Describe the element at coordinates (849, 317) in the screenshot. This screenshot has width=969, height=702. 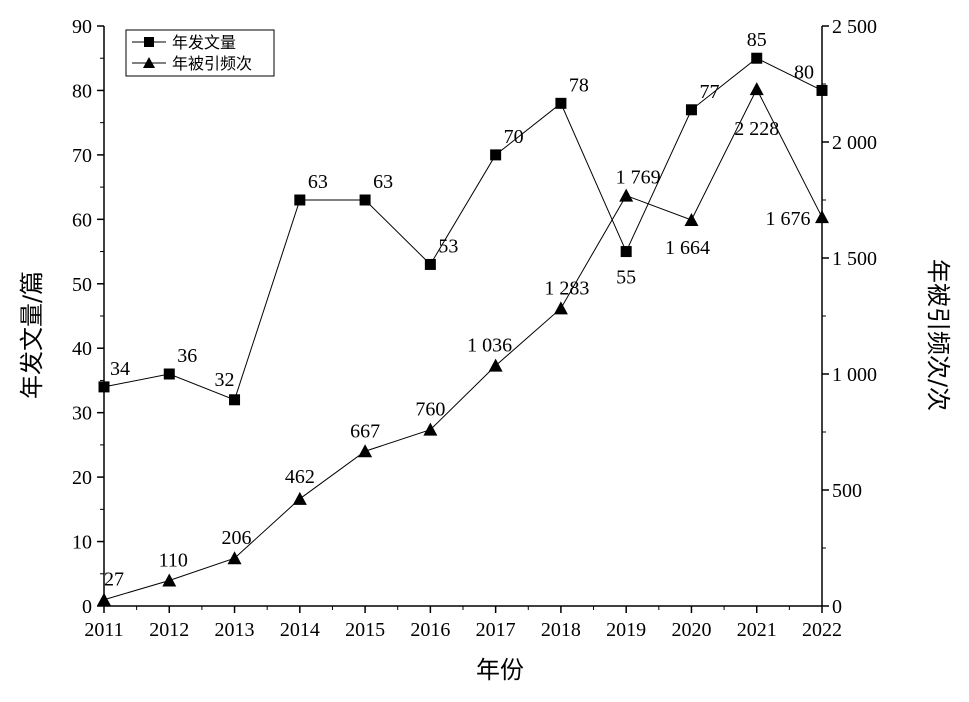
I see `right-axis-ticks: 0 500 1 000 1 500 2 000 2 500` at that location.